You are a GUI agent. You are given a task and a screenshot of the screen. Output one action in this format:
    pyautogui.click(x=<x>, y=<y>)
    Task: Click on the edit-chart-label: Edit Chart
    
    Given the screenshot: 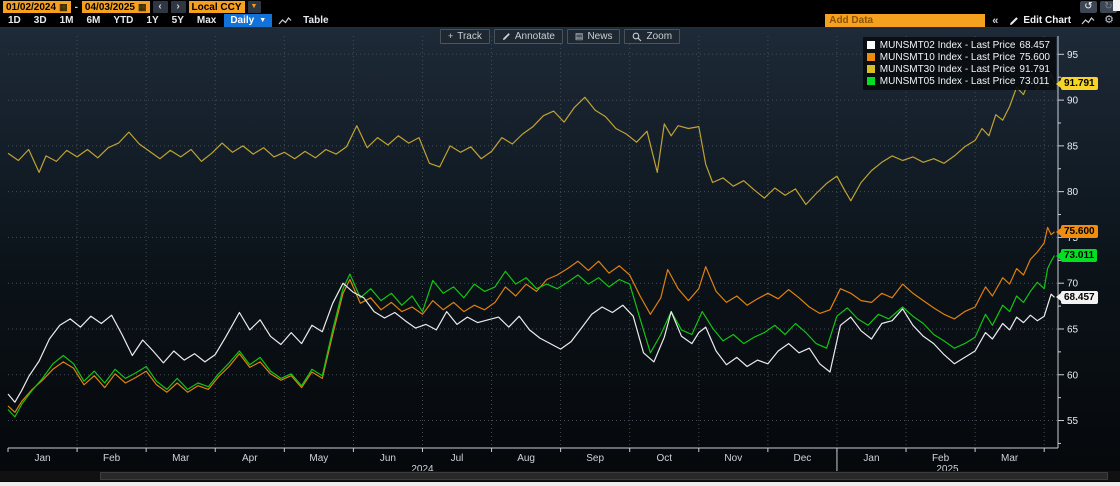 What is the action you would take?
    pyautogui.click(x=1047, y=20)
    